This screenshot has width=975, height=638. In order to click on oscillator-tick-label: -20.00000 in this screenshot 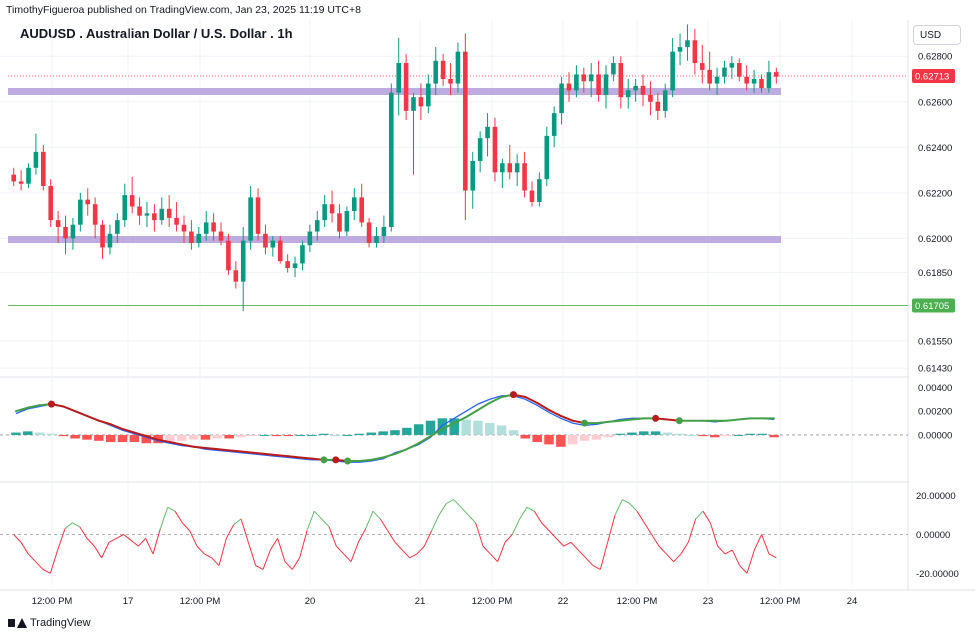, I will do `click(937, 574)`.